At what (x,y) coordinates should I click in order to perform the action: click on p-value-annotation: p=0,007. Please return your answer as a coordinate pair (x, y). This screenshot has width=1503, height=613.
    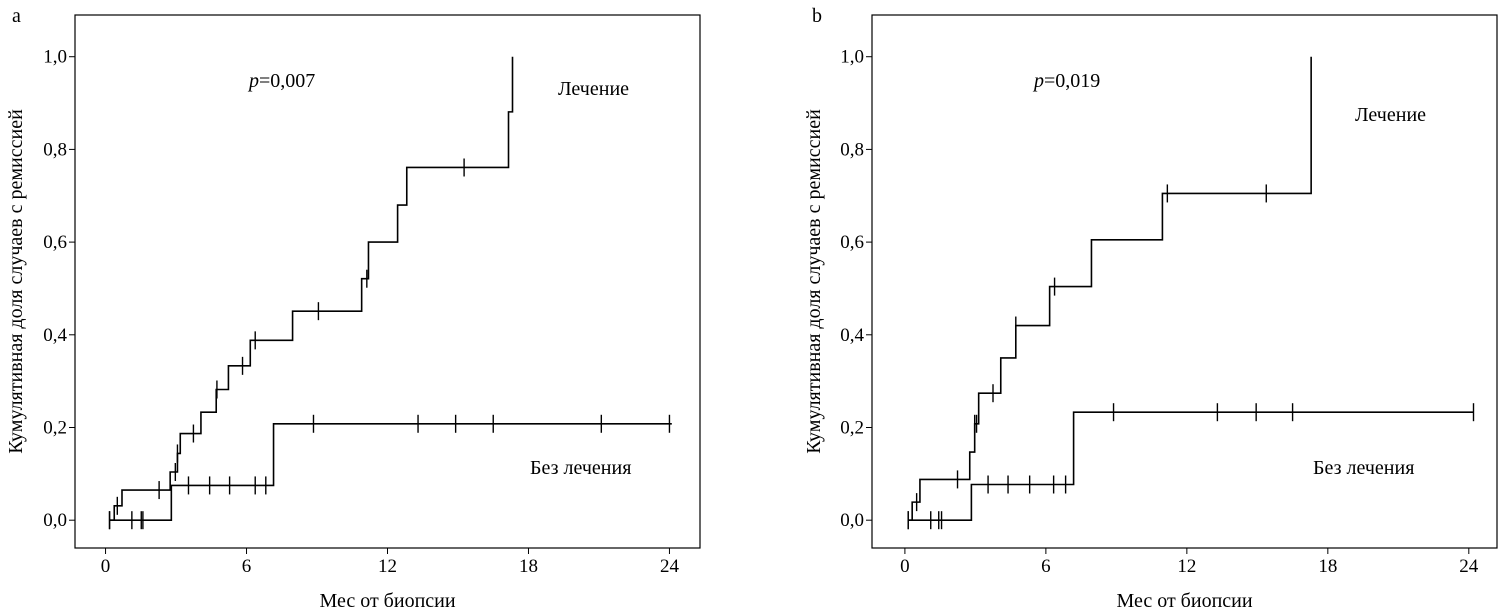
    Looking at the image, I should click on (281, 81).